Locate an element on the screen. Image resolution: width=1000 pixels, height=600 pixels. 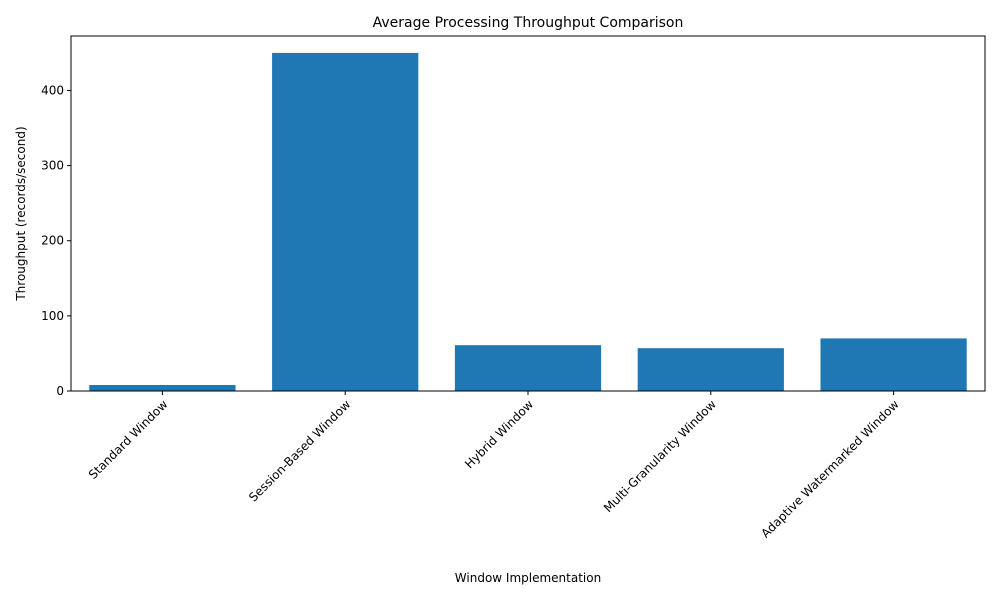
bar-session-based-window is located at coordinates (345, 222).